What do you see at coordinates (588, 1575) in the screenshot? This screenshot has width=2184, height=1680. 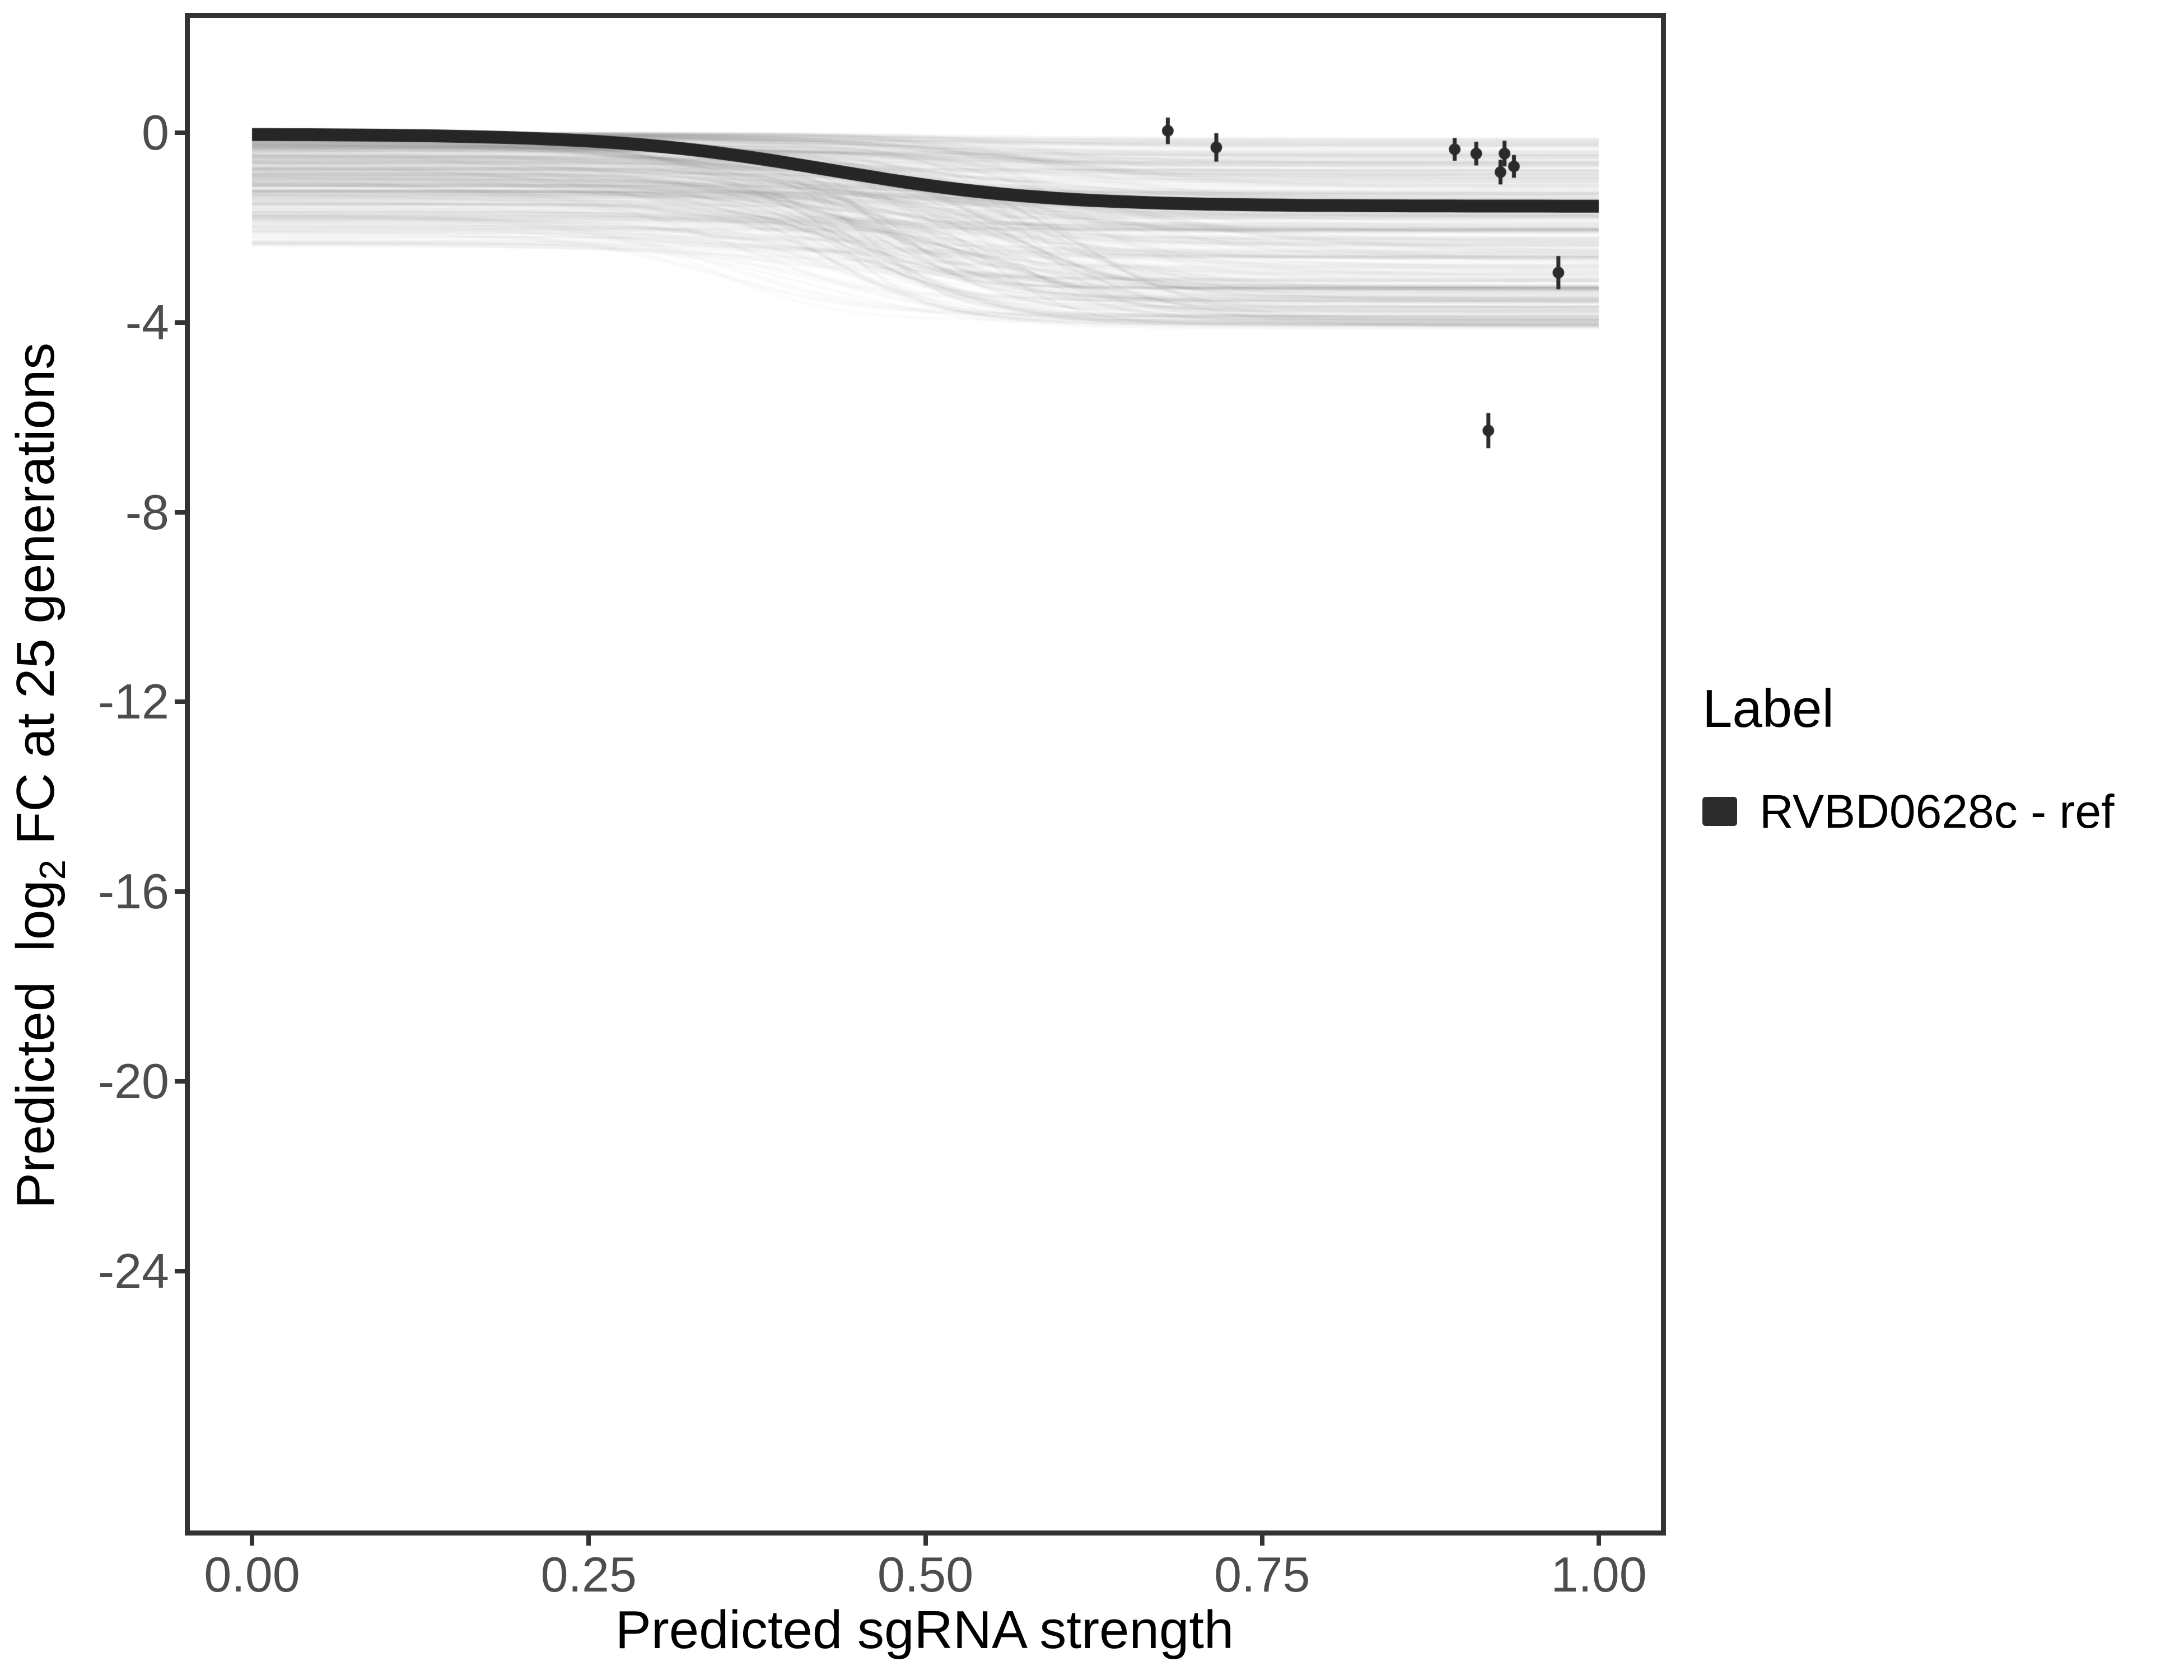 I see `x-tick-label: 0.25` at bounding box center [588, 1575].